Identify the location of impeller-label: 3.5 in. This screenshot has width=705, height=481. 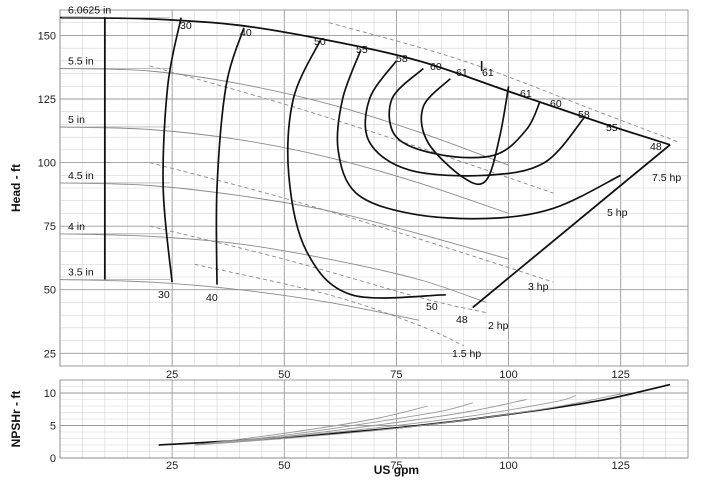
(81, 273).